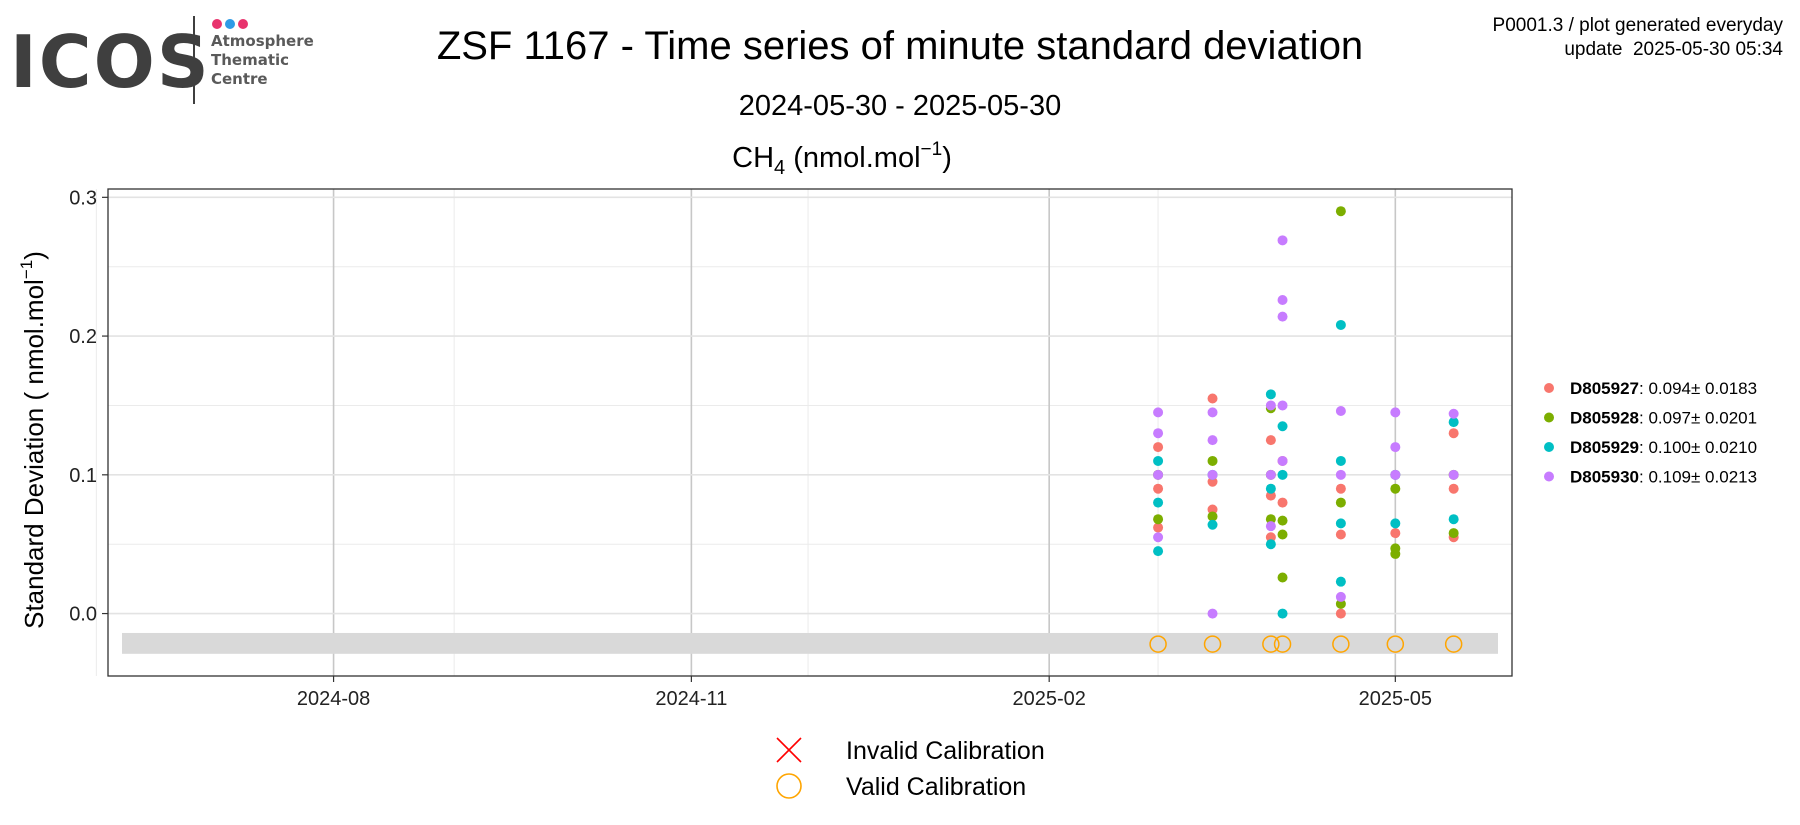  I want to click on legend-label: D805928: 0.097± 0.0201, so click(1663, 418).